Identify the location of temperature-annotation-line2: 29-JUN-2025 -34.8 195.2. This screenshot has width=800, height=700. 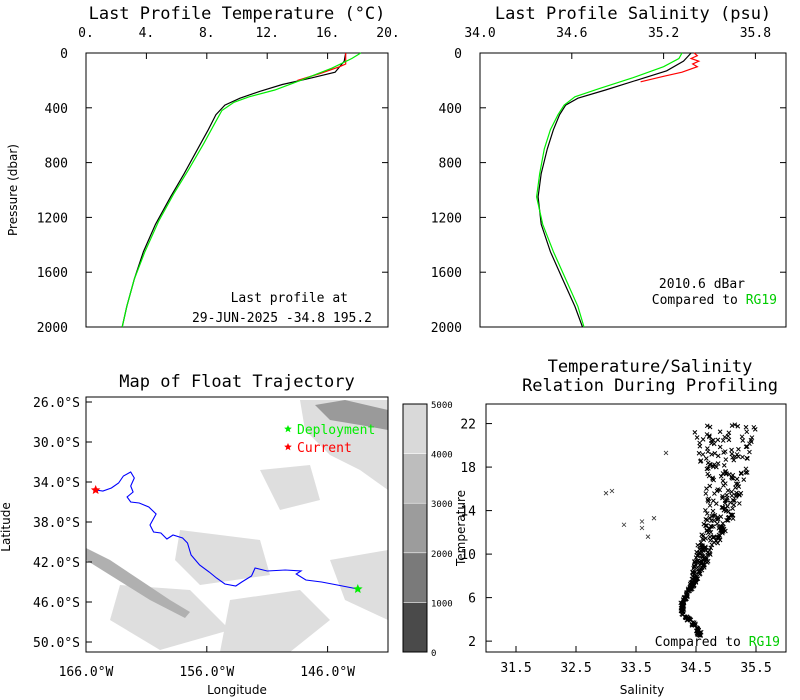
(282, 318).